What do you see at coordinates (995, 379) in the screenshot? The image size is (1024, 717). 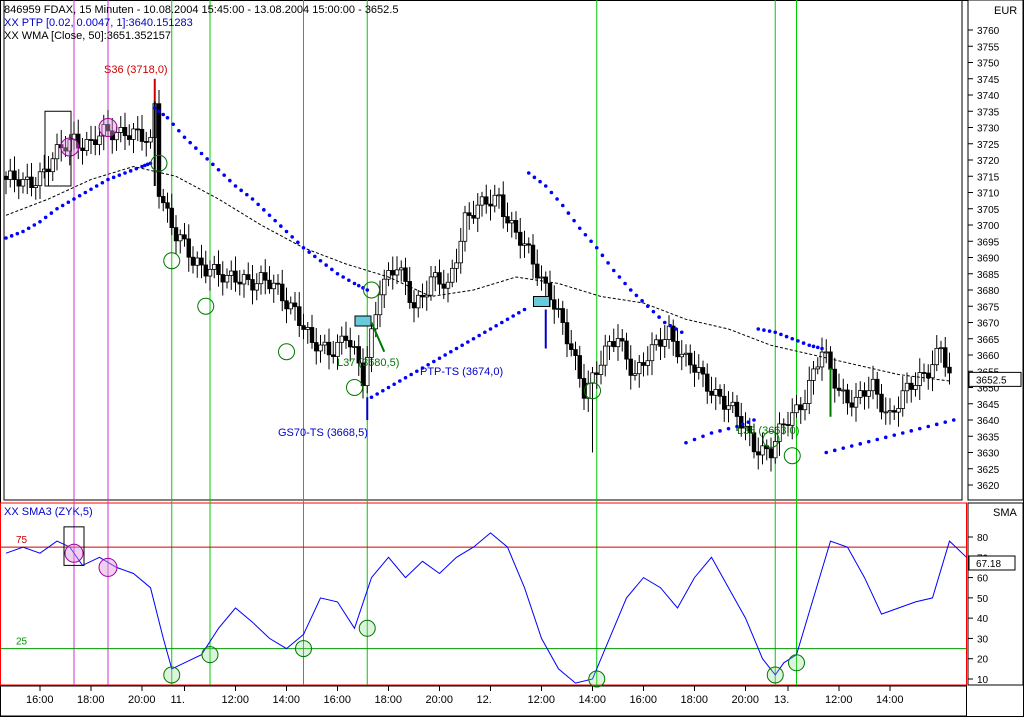 I see `last-price-tag` at bounding box center [995, 379].